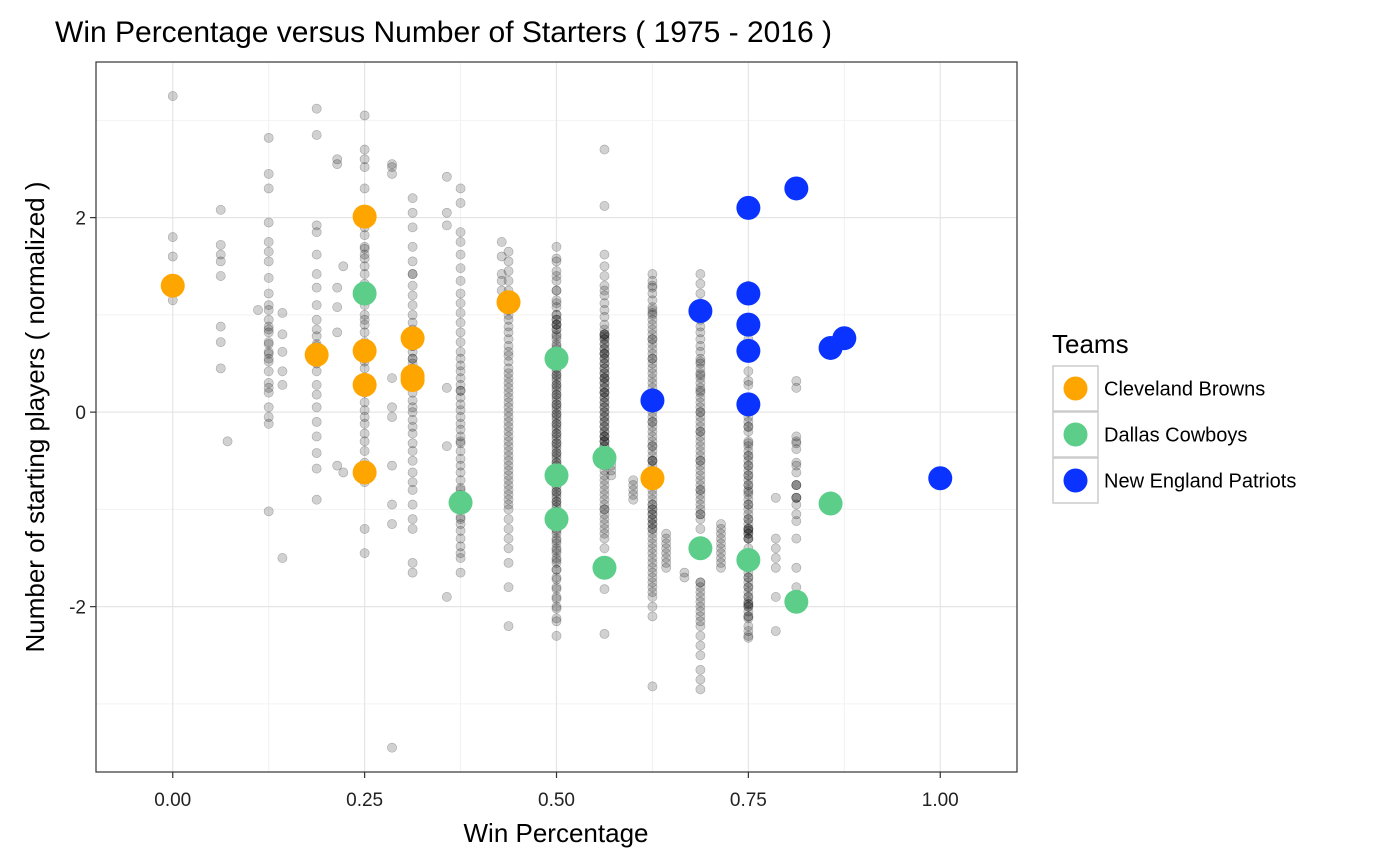 The image size is (1400, 865). Describe the element at coordinates (796, 601) in the screenshot. I see `point-dallas-cowboys` at that location.